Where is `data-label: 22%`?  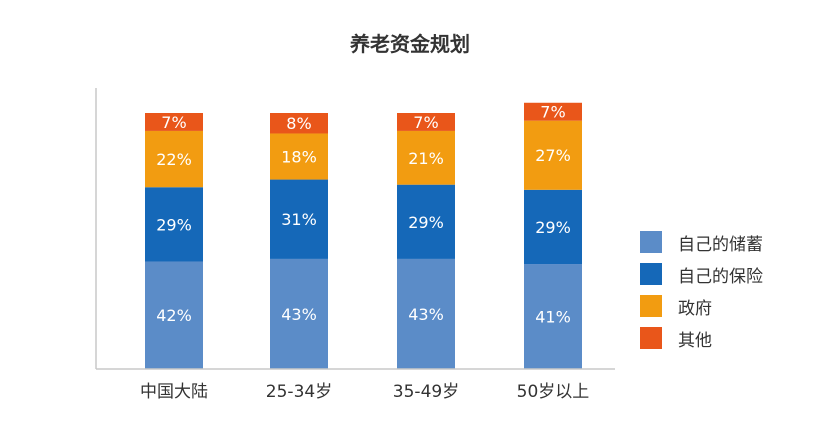 data-label: 22% is located at coordinates (174, 159).